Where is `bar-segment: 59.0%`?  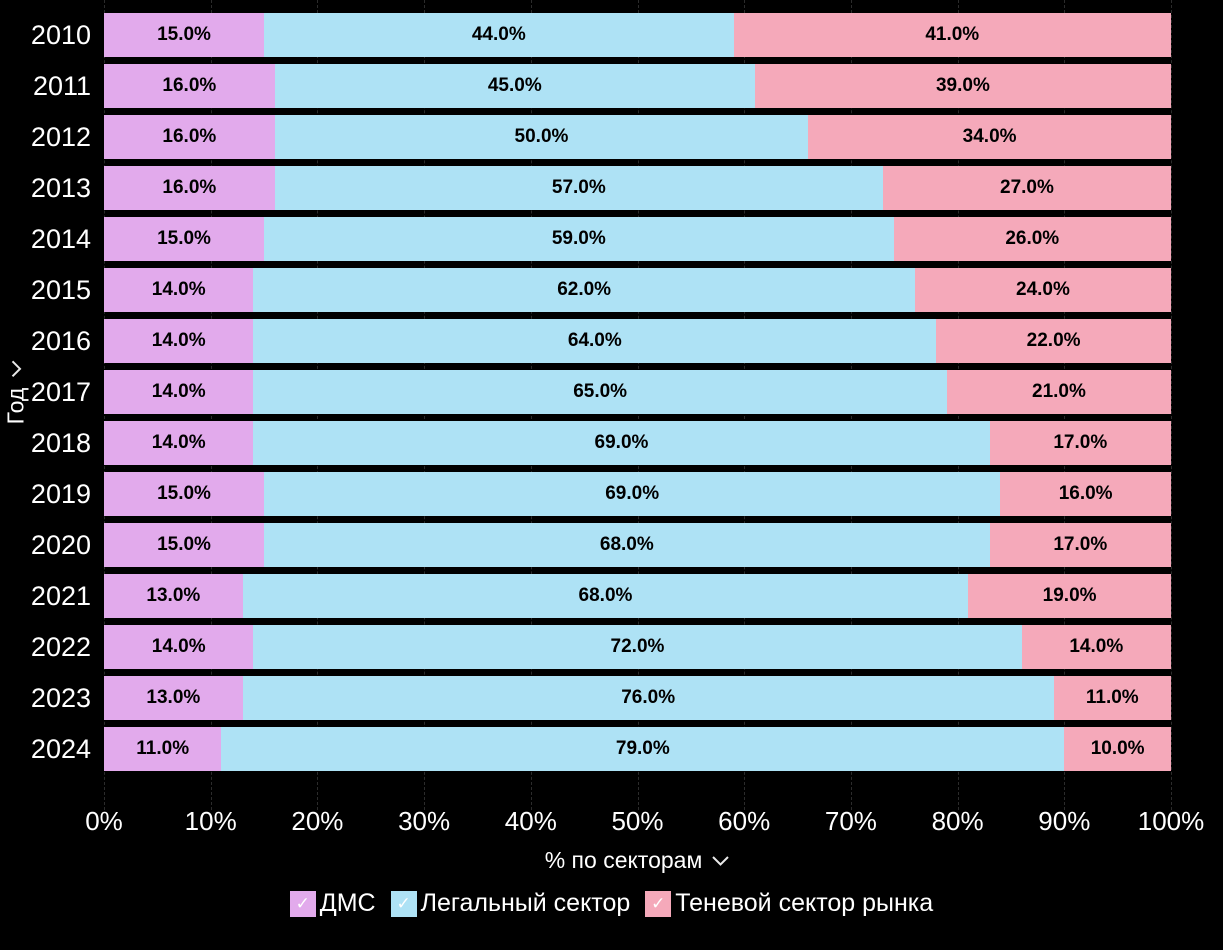 bar-segment: 59.0% is located at coordinates (579, 239).